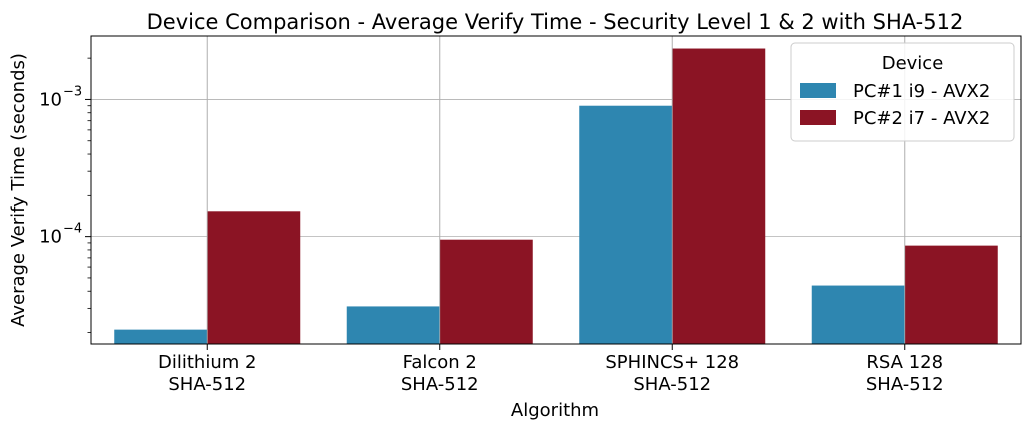 This screenshot has height=429, width=1030. I want to click on y-axis: 10−310−4, so click(65, 195).